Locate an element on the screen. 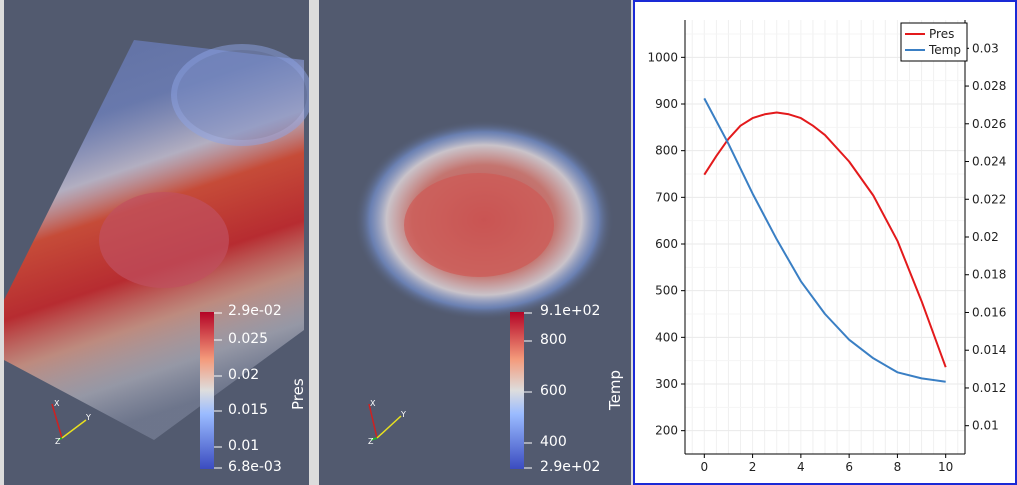  right-tick-label: 0.016 is located at coordinates (989, 312).